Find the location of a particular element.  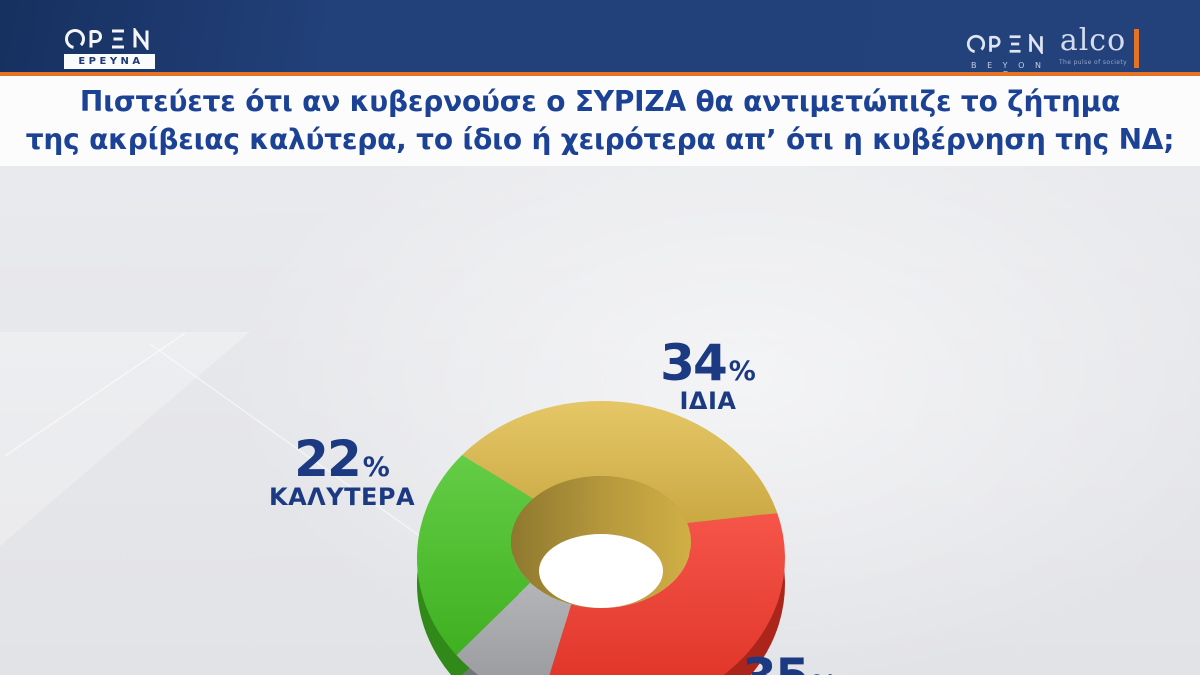

slice-name: ΚΑΛΥΤΕΡΑ is located at coordinates (342, 497).